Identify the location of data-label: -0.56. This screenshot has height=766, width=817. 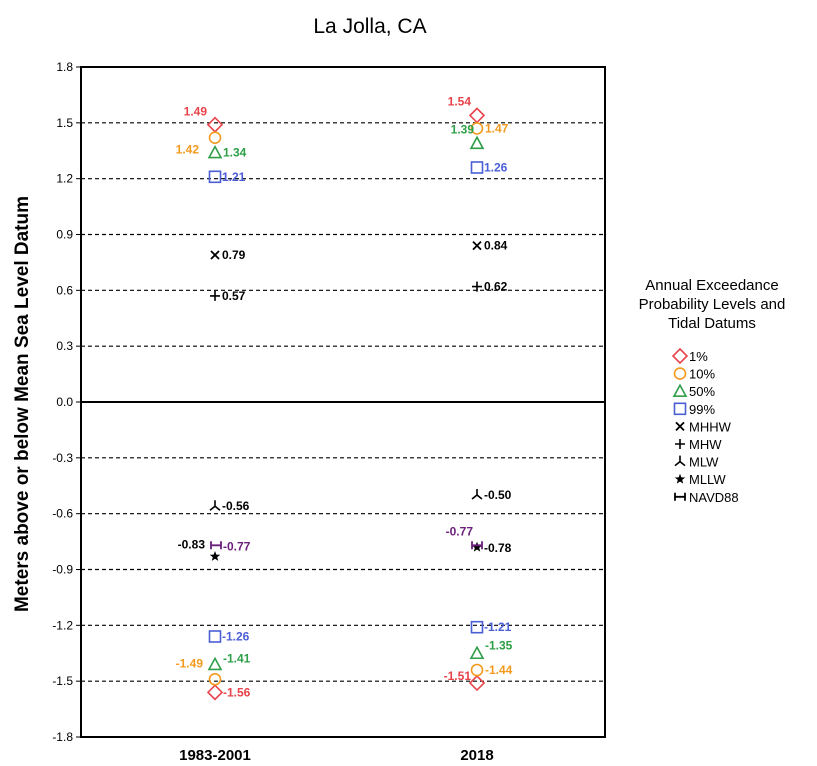
(236, 506).